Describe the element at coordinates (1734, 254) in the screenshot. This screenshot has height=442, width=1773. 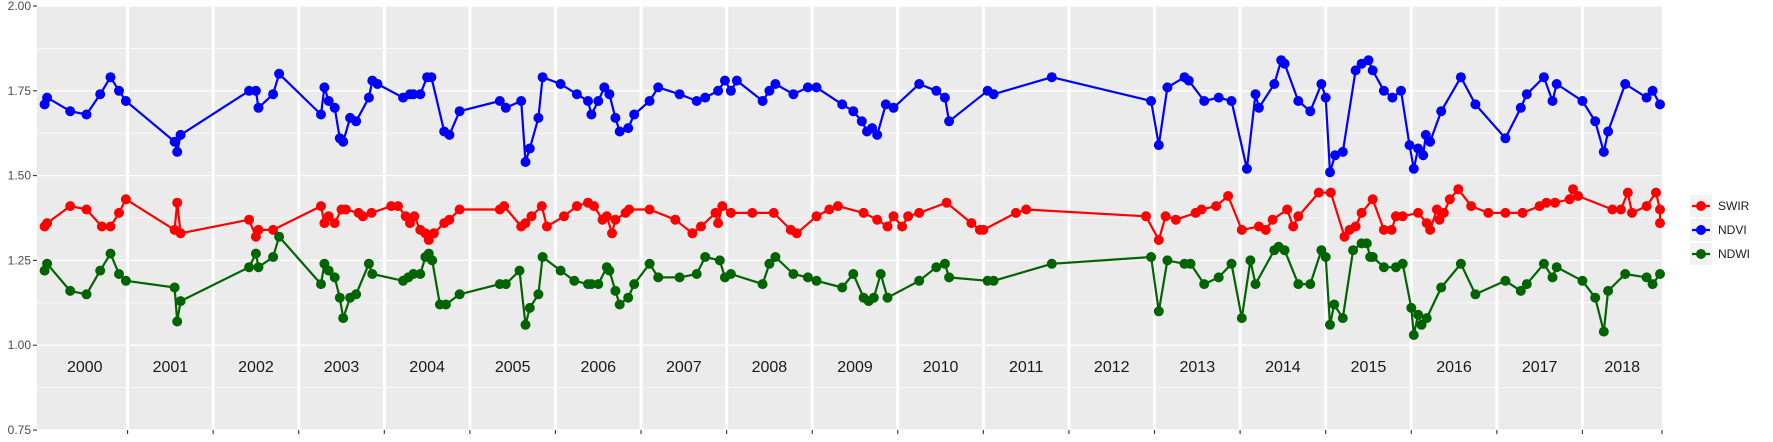
I see `legend-label-ndwi: NDWI` at that location.